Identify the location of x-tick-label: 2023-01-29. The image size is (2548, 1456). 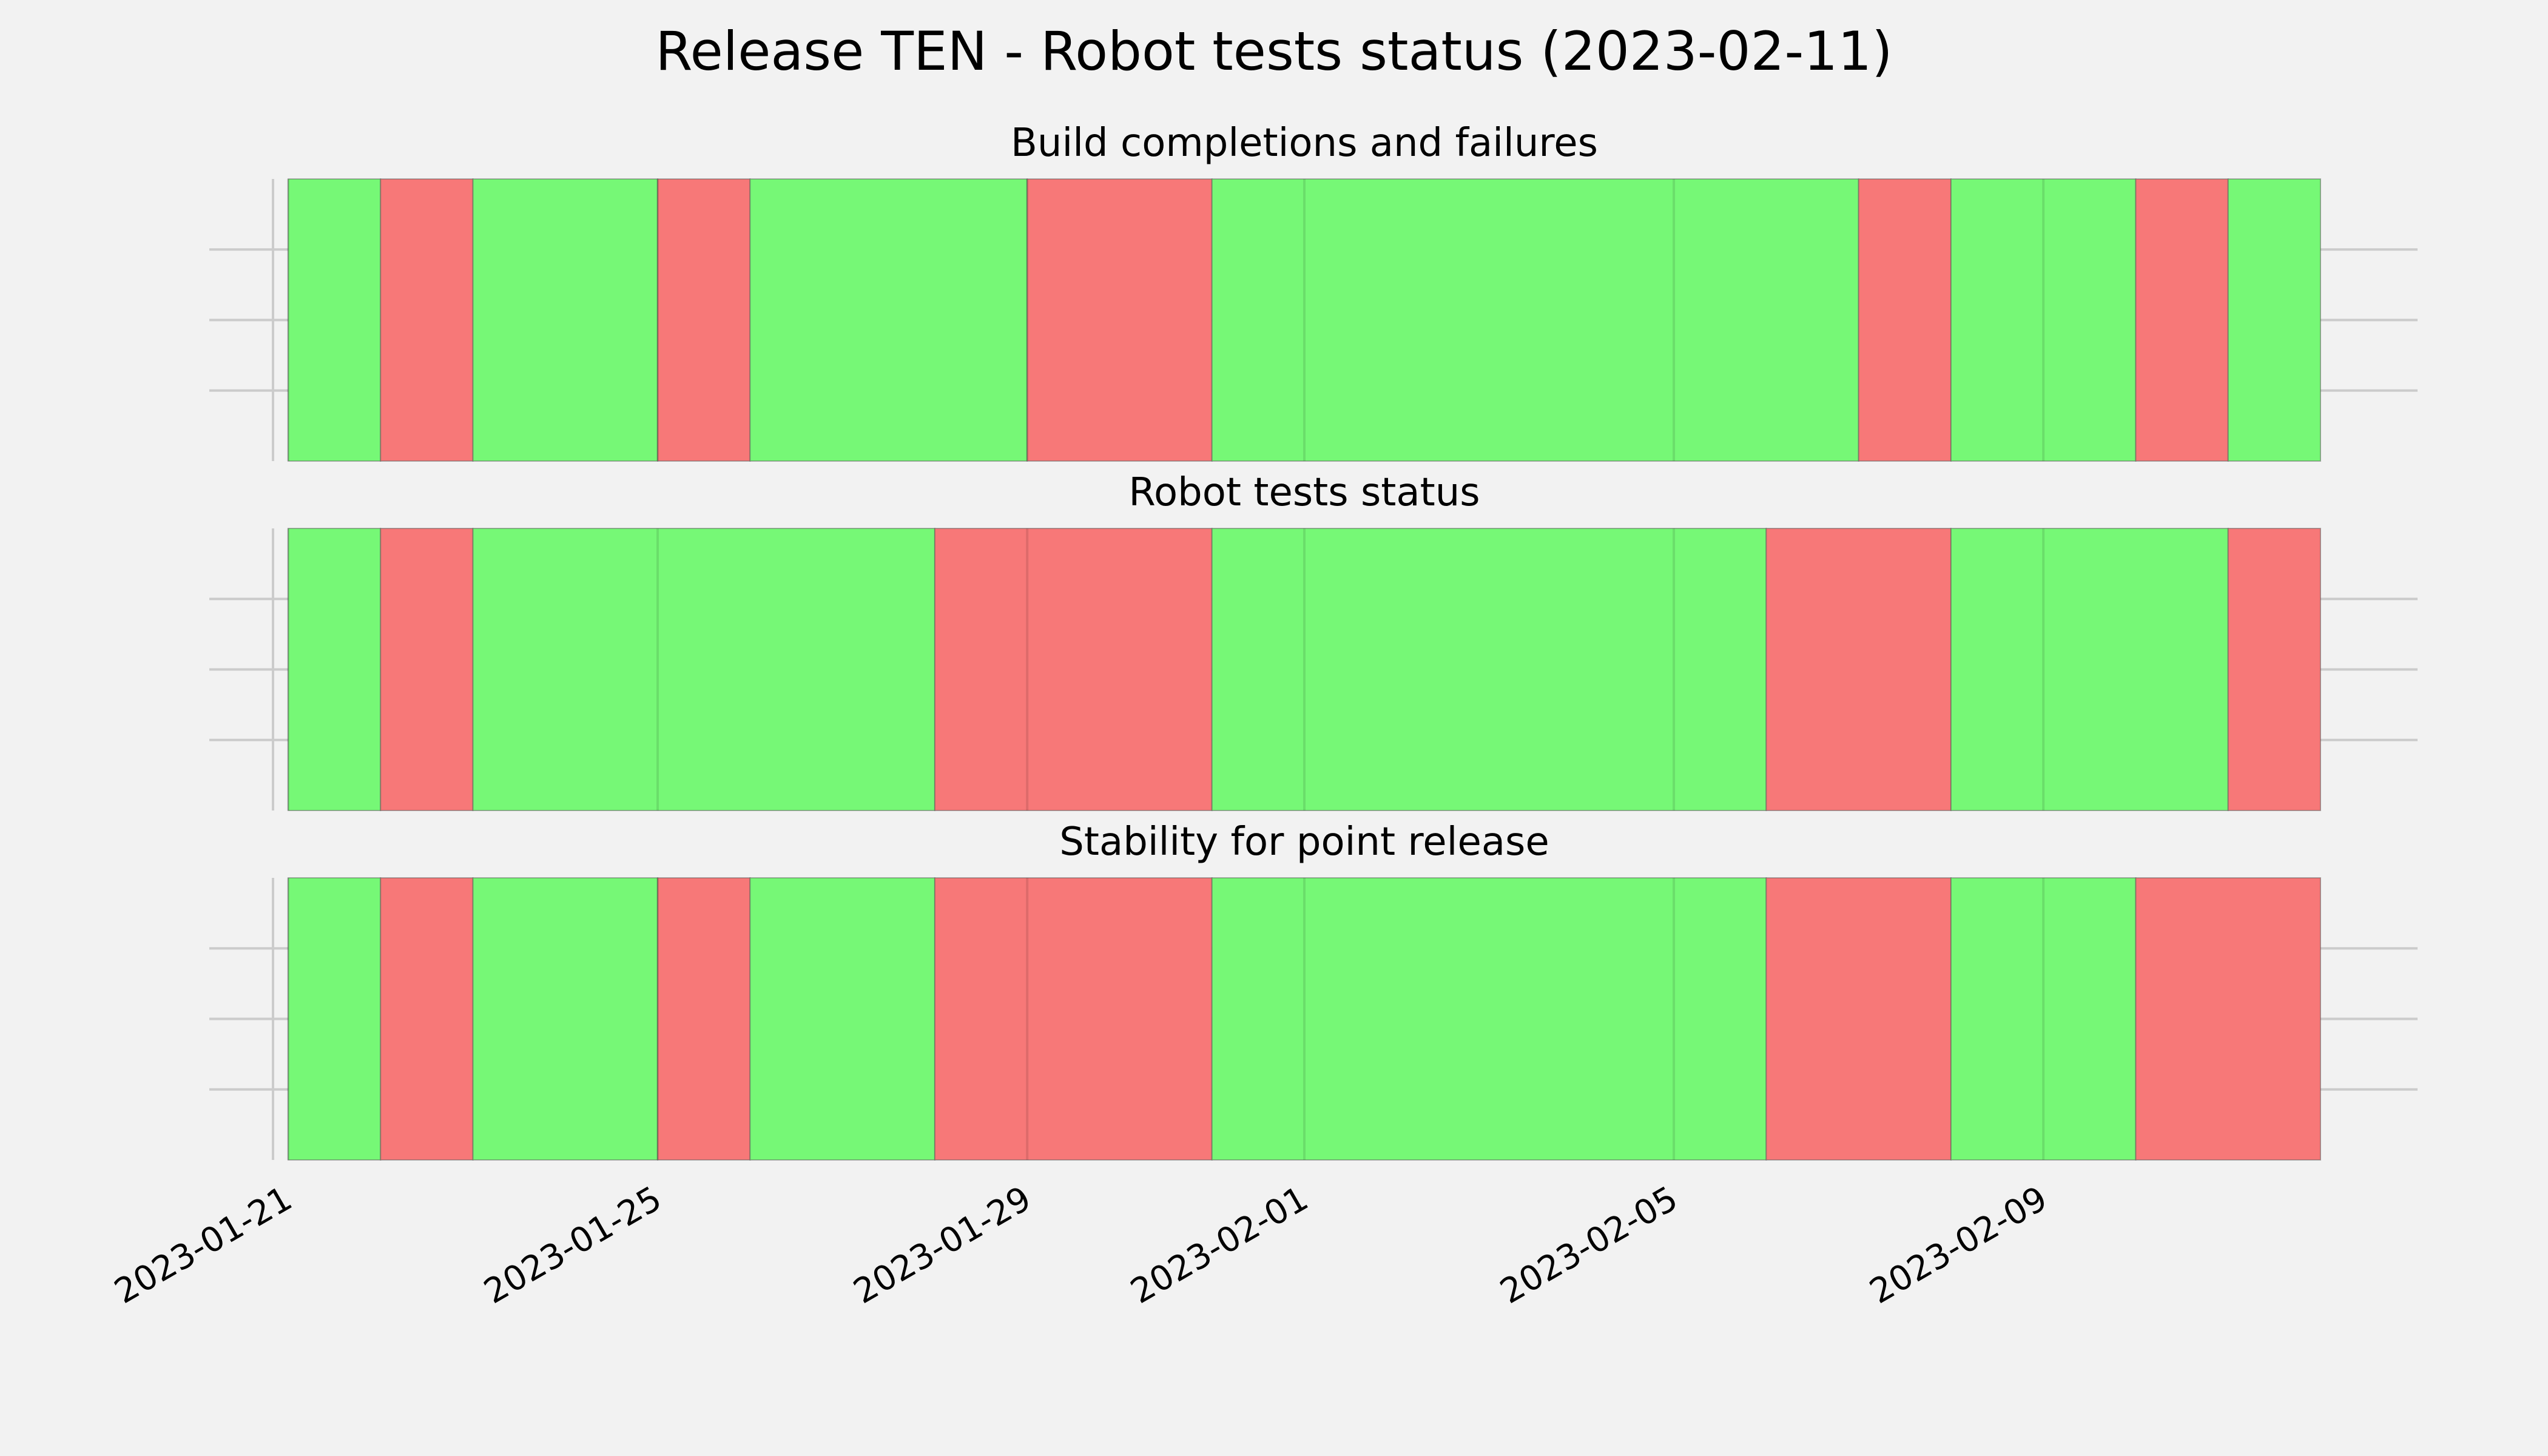
(942, 1245).